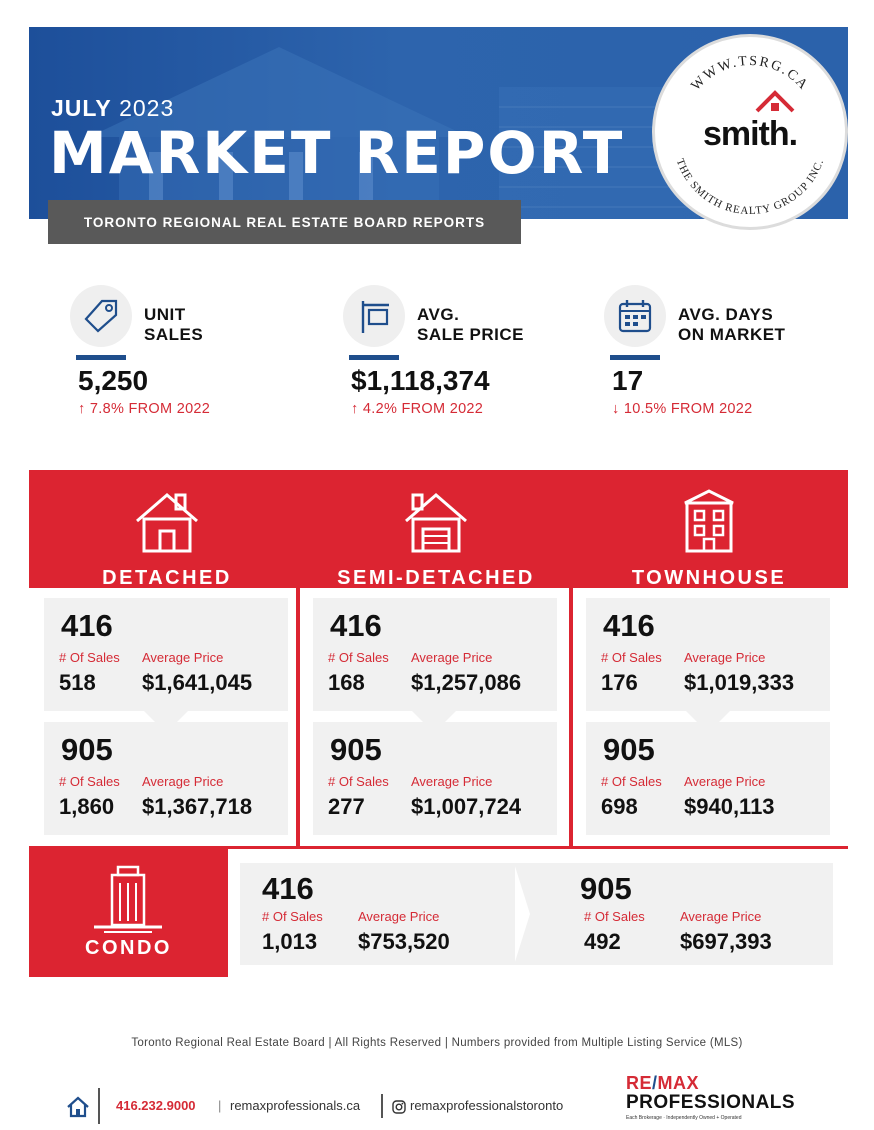 This screenshot has width=874, height=1130. Describe the element at coordinates (732, 324) in the screenshot. I see `stat-label: AVG. DAYS ON MARKET` at that location.